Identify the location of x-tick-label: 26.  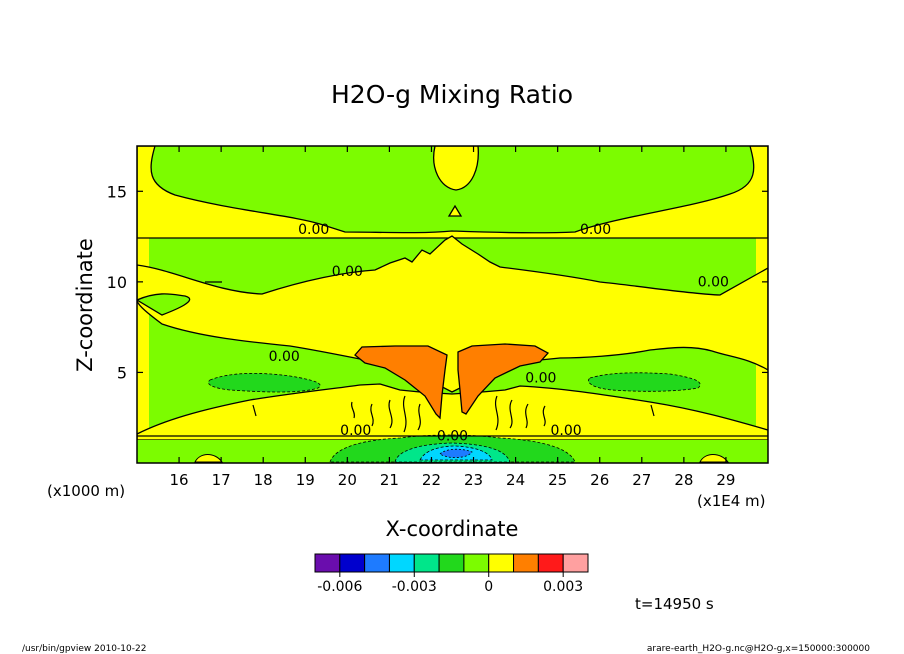
(599, 480).